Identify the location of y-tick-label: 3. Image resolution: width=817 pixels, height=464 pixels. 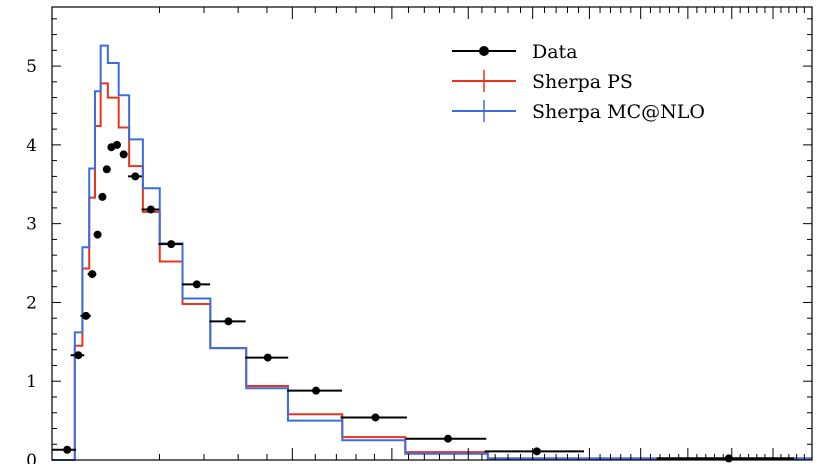
(31, 225).